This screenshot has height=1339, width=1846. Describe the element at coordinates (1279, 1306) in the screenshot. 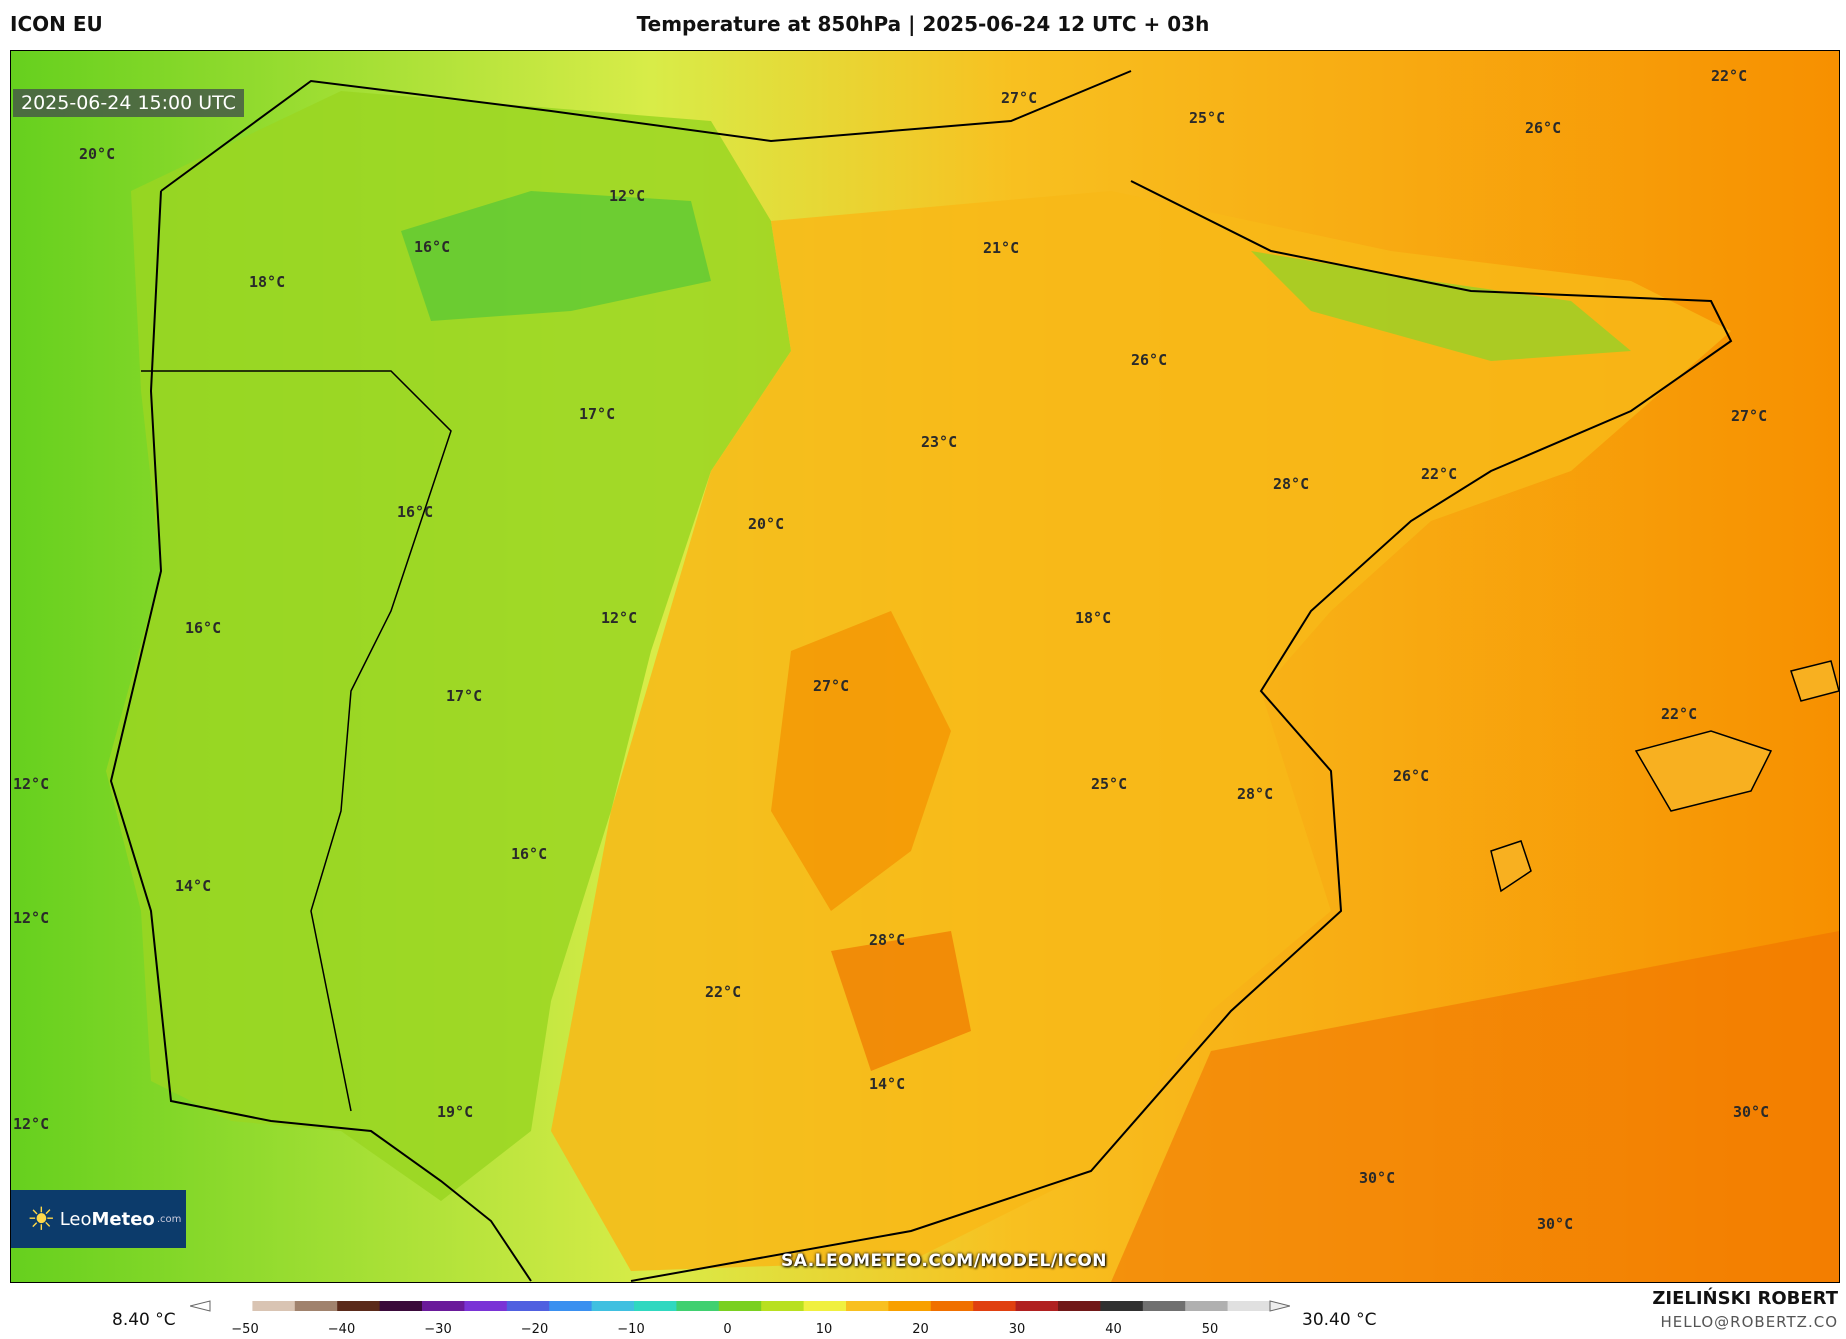

I see `colorbar-arrow-right` at that location.